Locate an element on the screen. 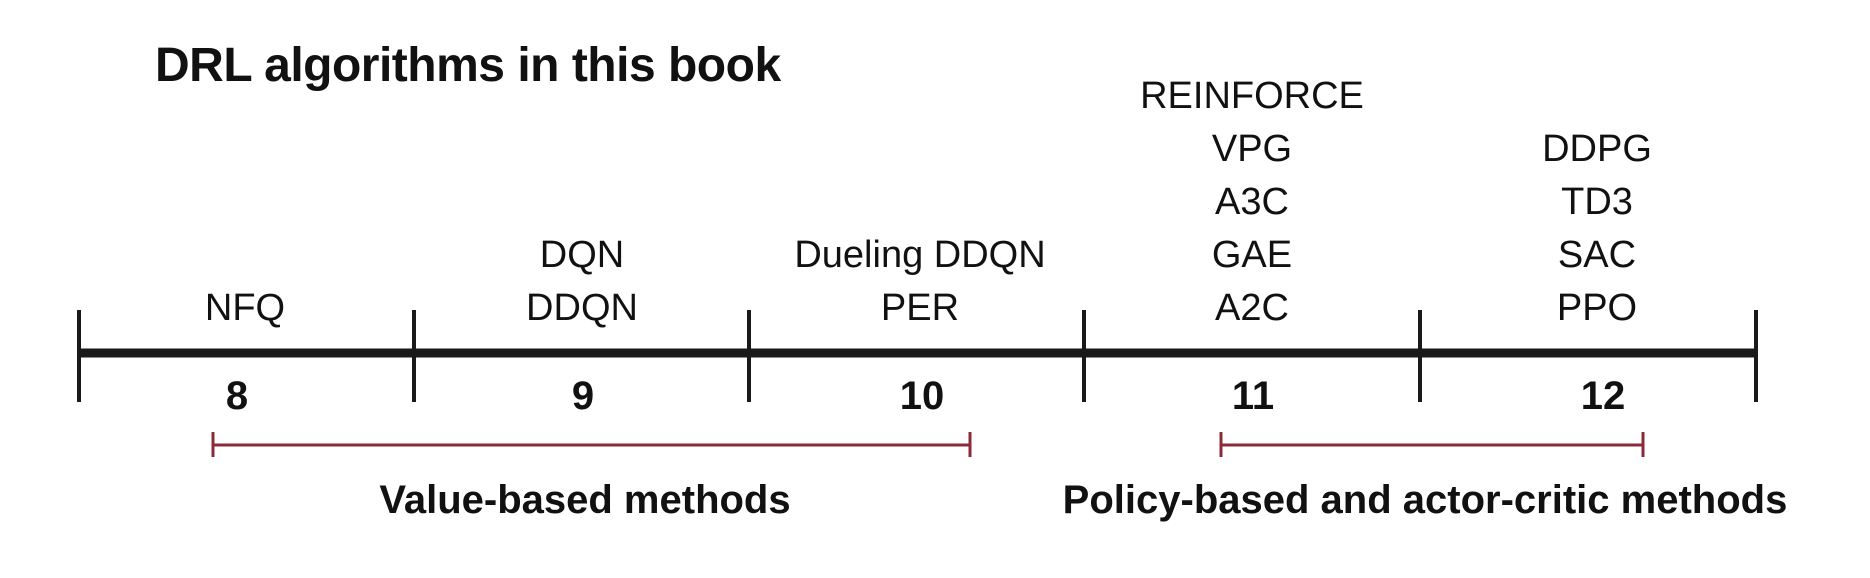 The image size is (1870, 578). algorithm-label: DDQN is located at coordinates (582, 308).